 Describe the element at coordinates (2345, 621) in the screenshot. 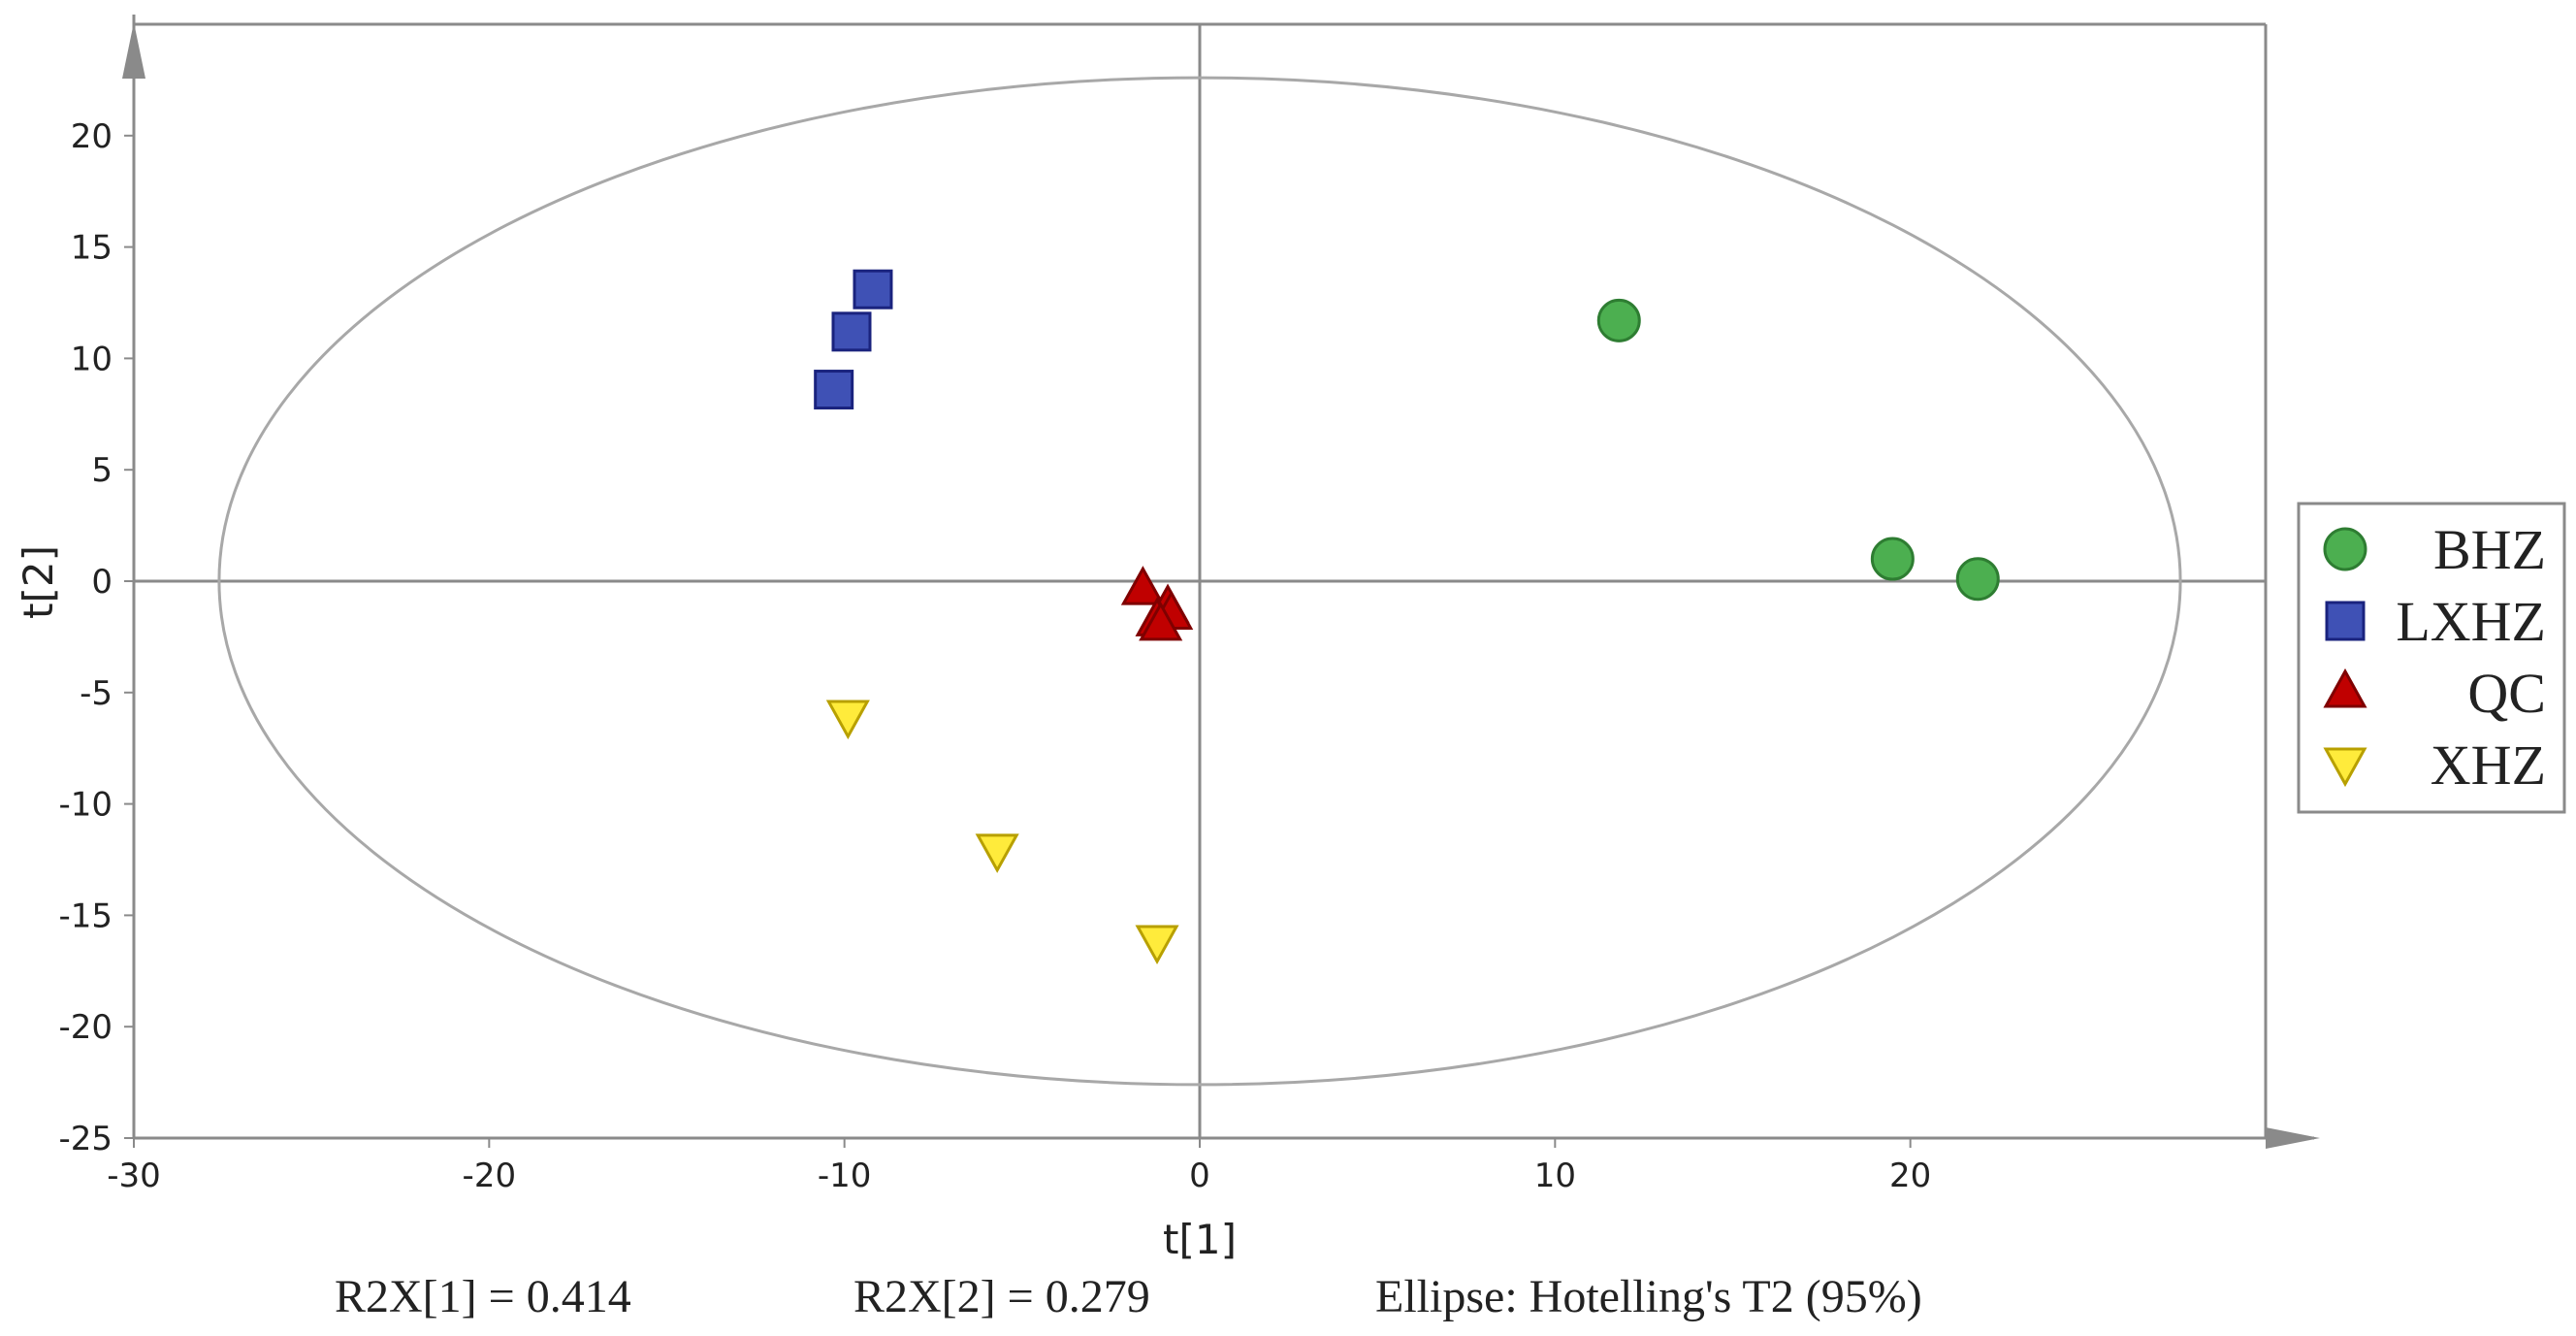

I see `legend-marker-lxhz` at that location.